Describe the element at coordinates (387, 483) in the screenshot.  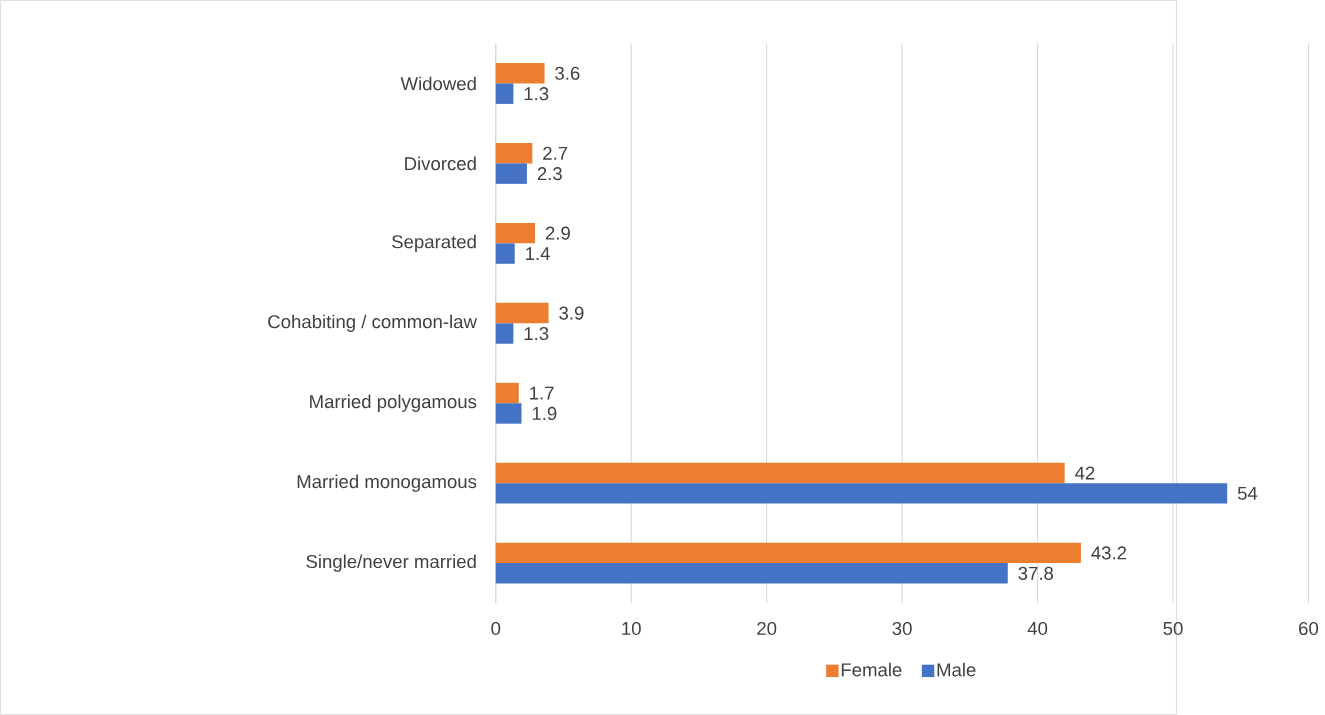
I see `y-tick-label: Married monogamous` at that location.